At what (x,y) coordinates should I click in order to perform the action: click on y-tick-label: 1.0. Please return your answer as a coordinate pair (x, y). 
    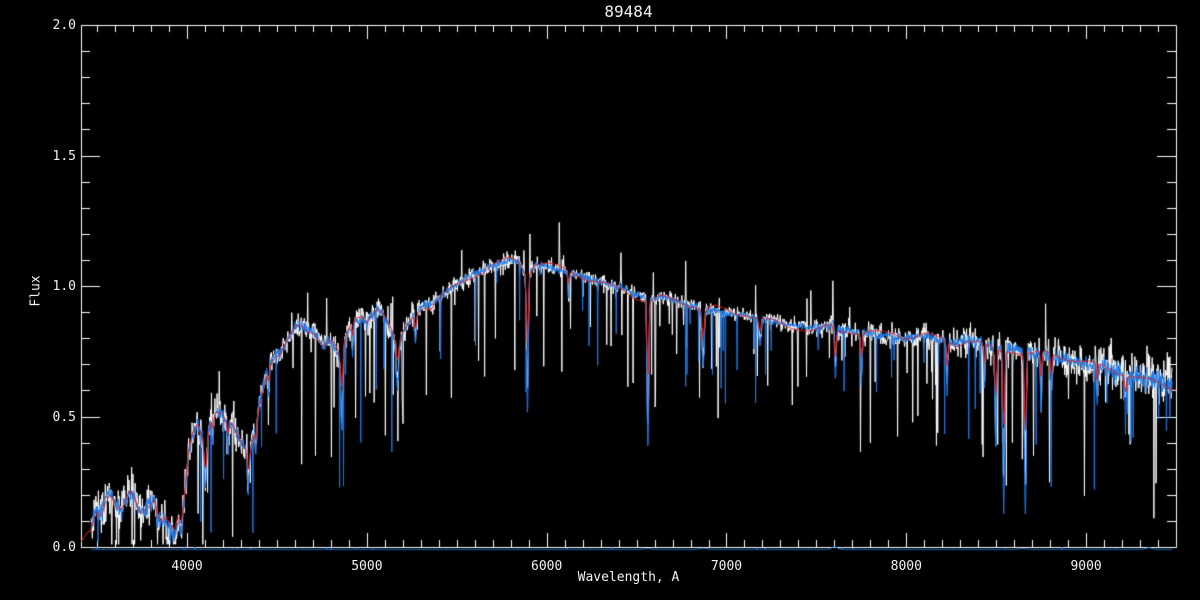
    Looking at the image, I should click on (64, 286).